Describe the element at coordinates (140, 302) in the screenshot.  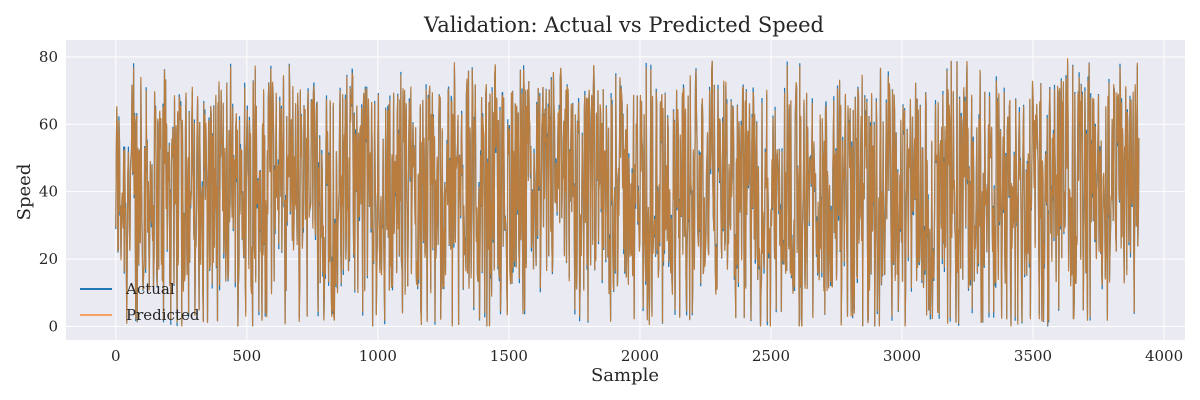
I see `legend: Actual Predicted` at that location.